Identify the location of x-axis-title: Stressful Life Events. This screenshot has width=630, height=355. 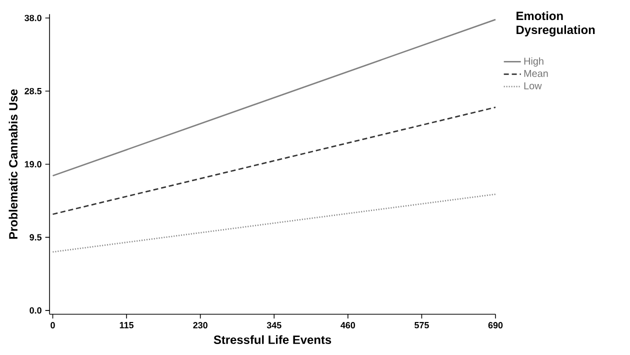
(273, 339).